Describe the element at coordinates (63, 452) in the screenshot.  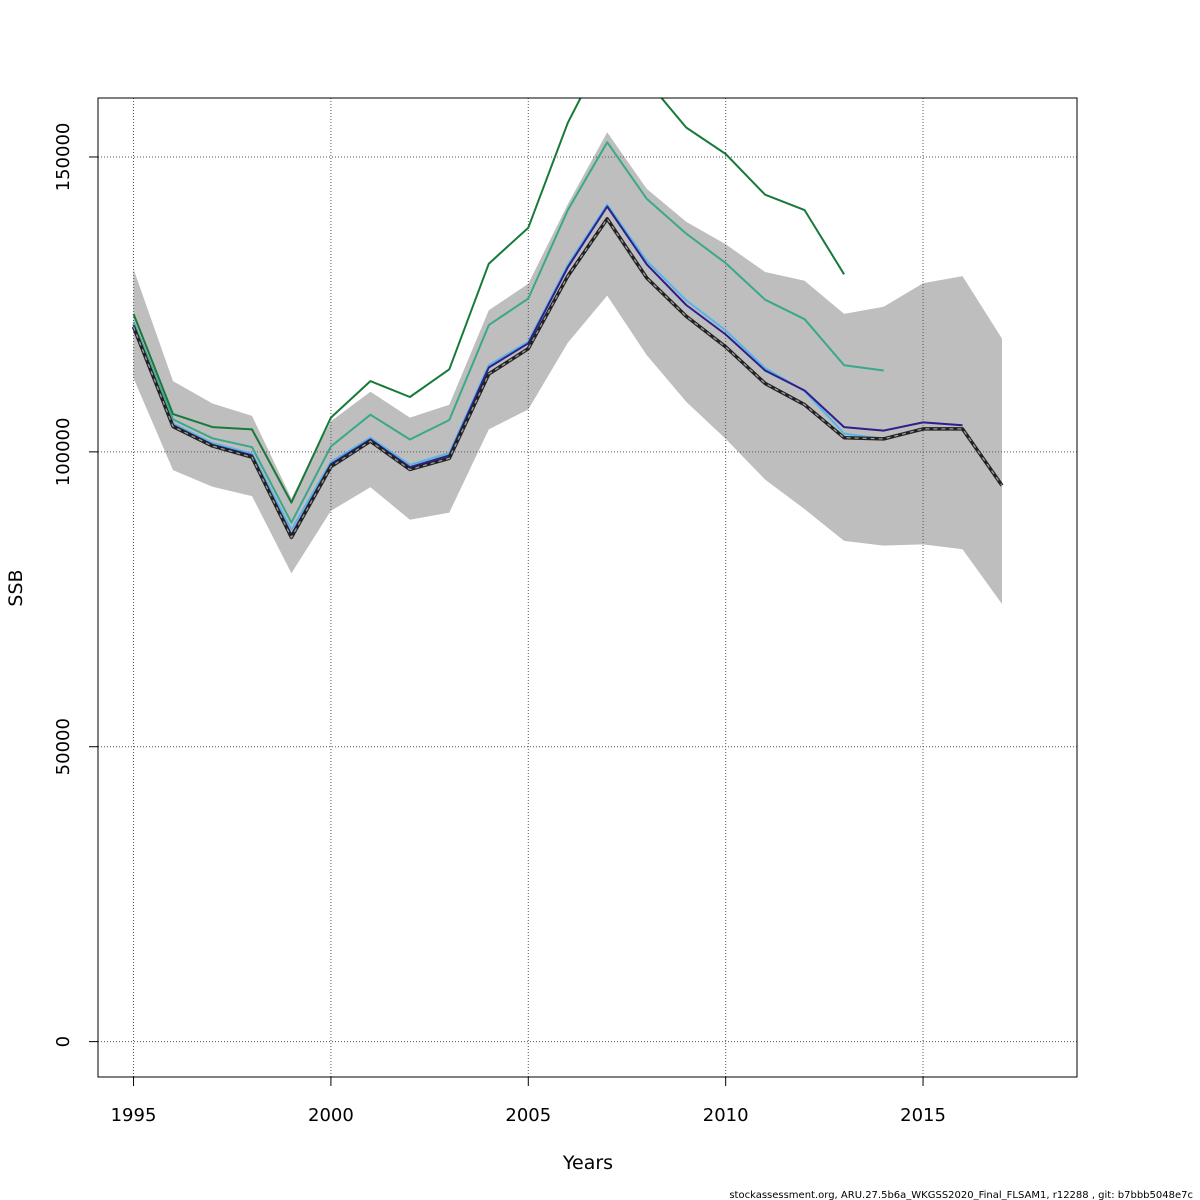
I see `y-tick-label: 100000` at that location.